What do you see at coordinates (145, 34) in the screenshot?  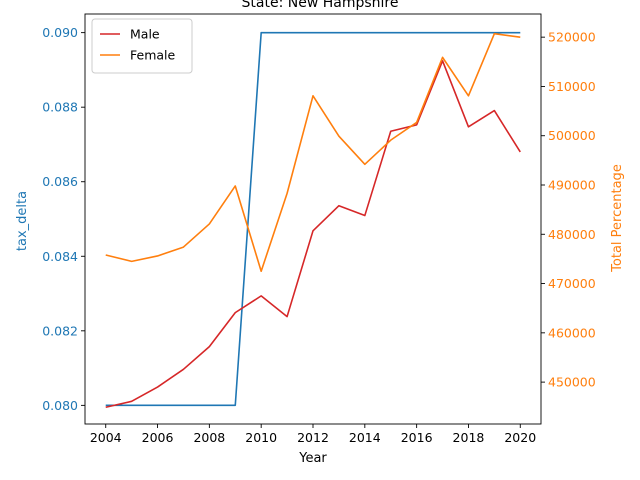 I see `legend-label-male: Male` at bounding box center [145, 34].